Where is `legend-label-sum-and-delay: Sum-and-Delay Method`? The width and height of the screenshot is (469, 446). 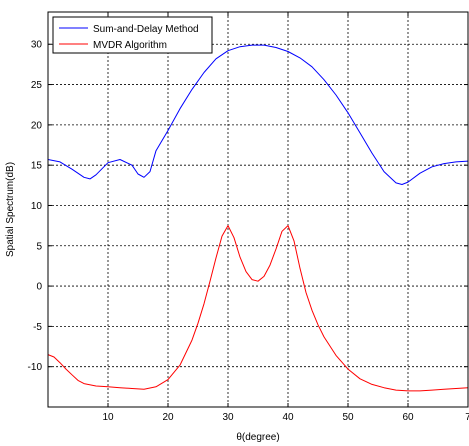 legend-label-sum-and-delay: Sum-and-Delay Method is located at coordinates (146, 29).